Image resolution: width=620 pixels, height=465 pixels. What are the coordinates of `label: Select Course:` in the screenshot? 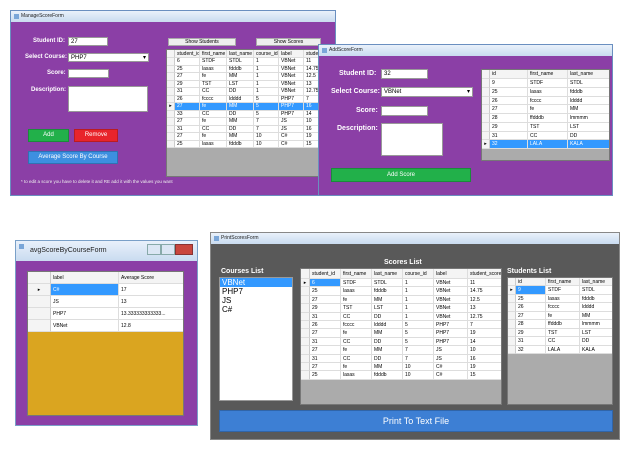 It's located at (46, 57).